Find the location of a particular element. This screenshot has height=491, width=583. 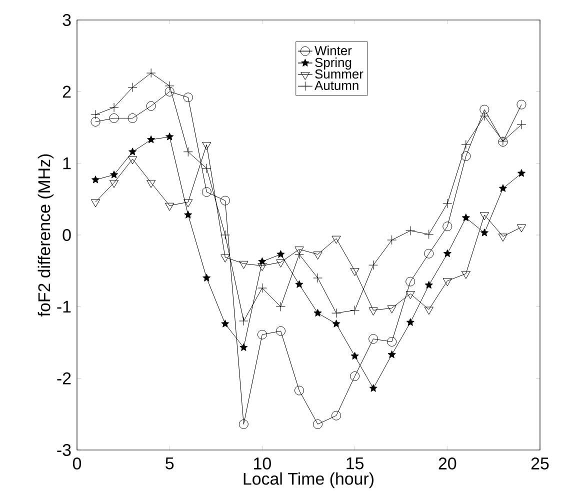

x-tick-label: 10 is located at coordinates (262, 463).